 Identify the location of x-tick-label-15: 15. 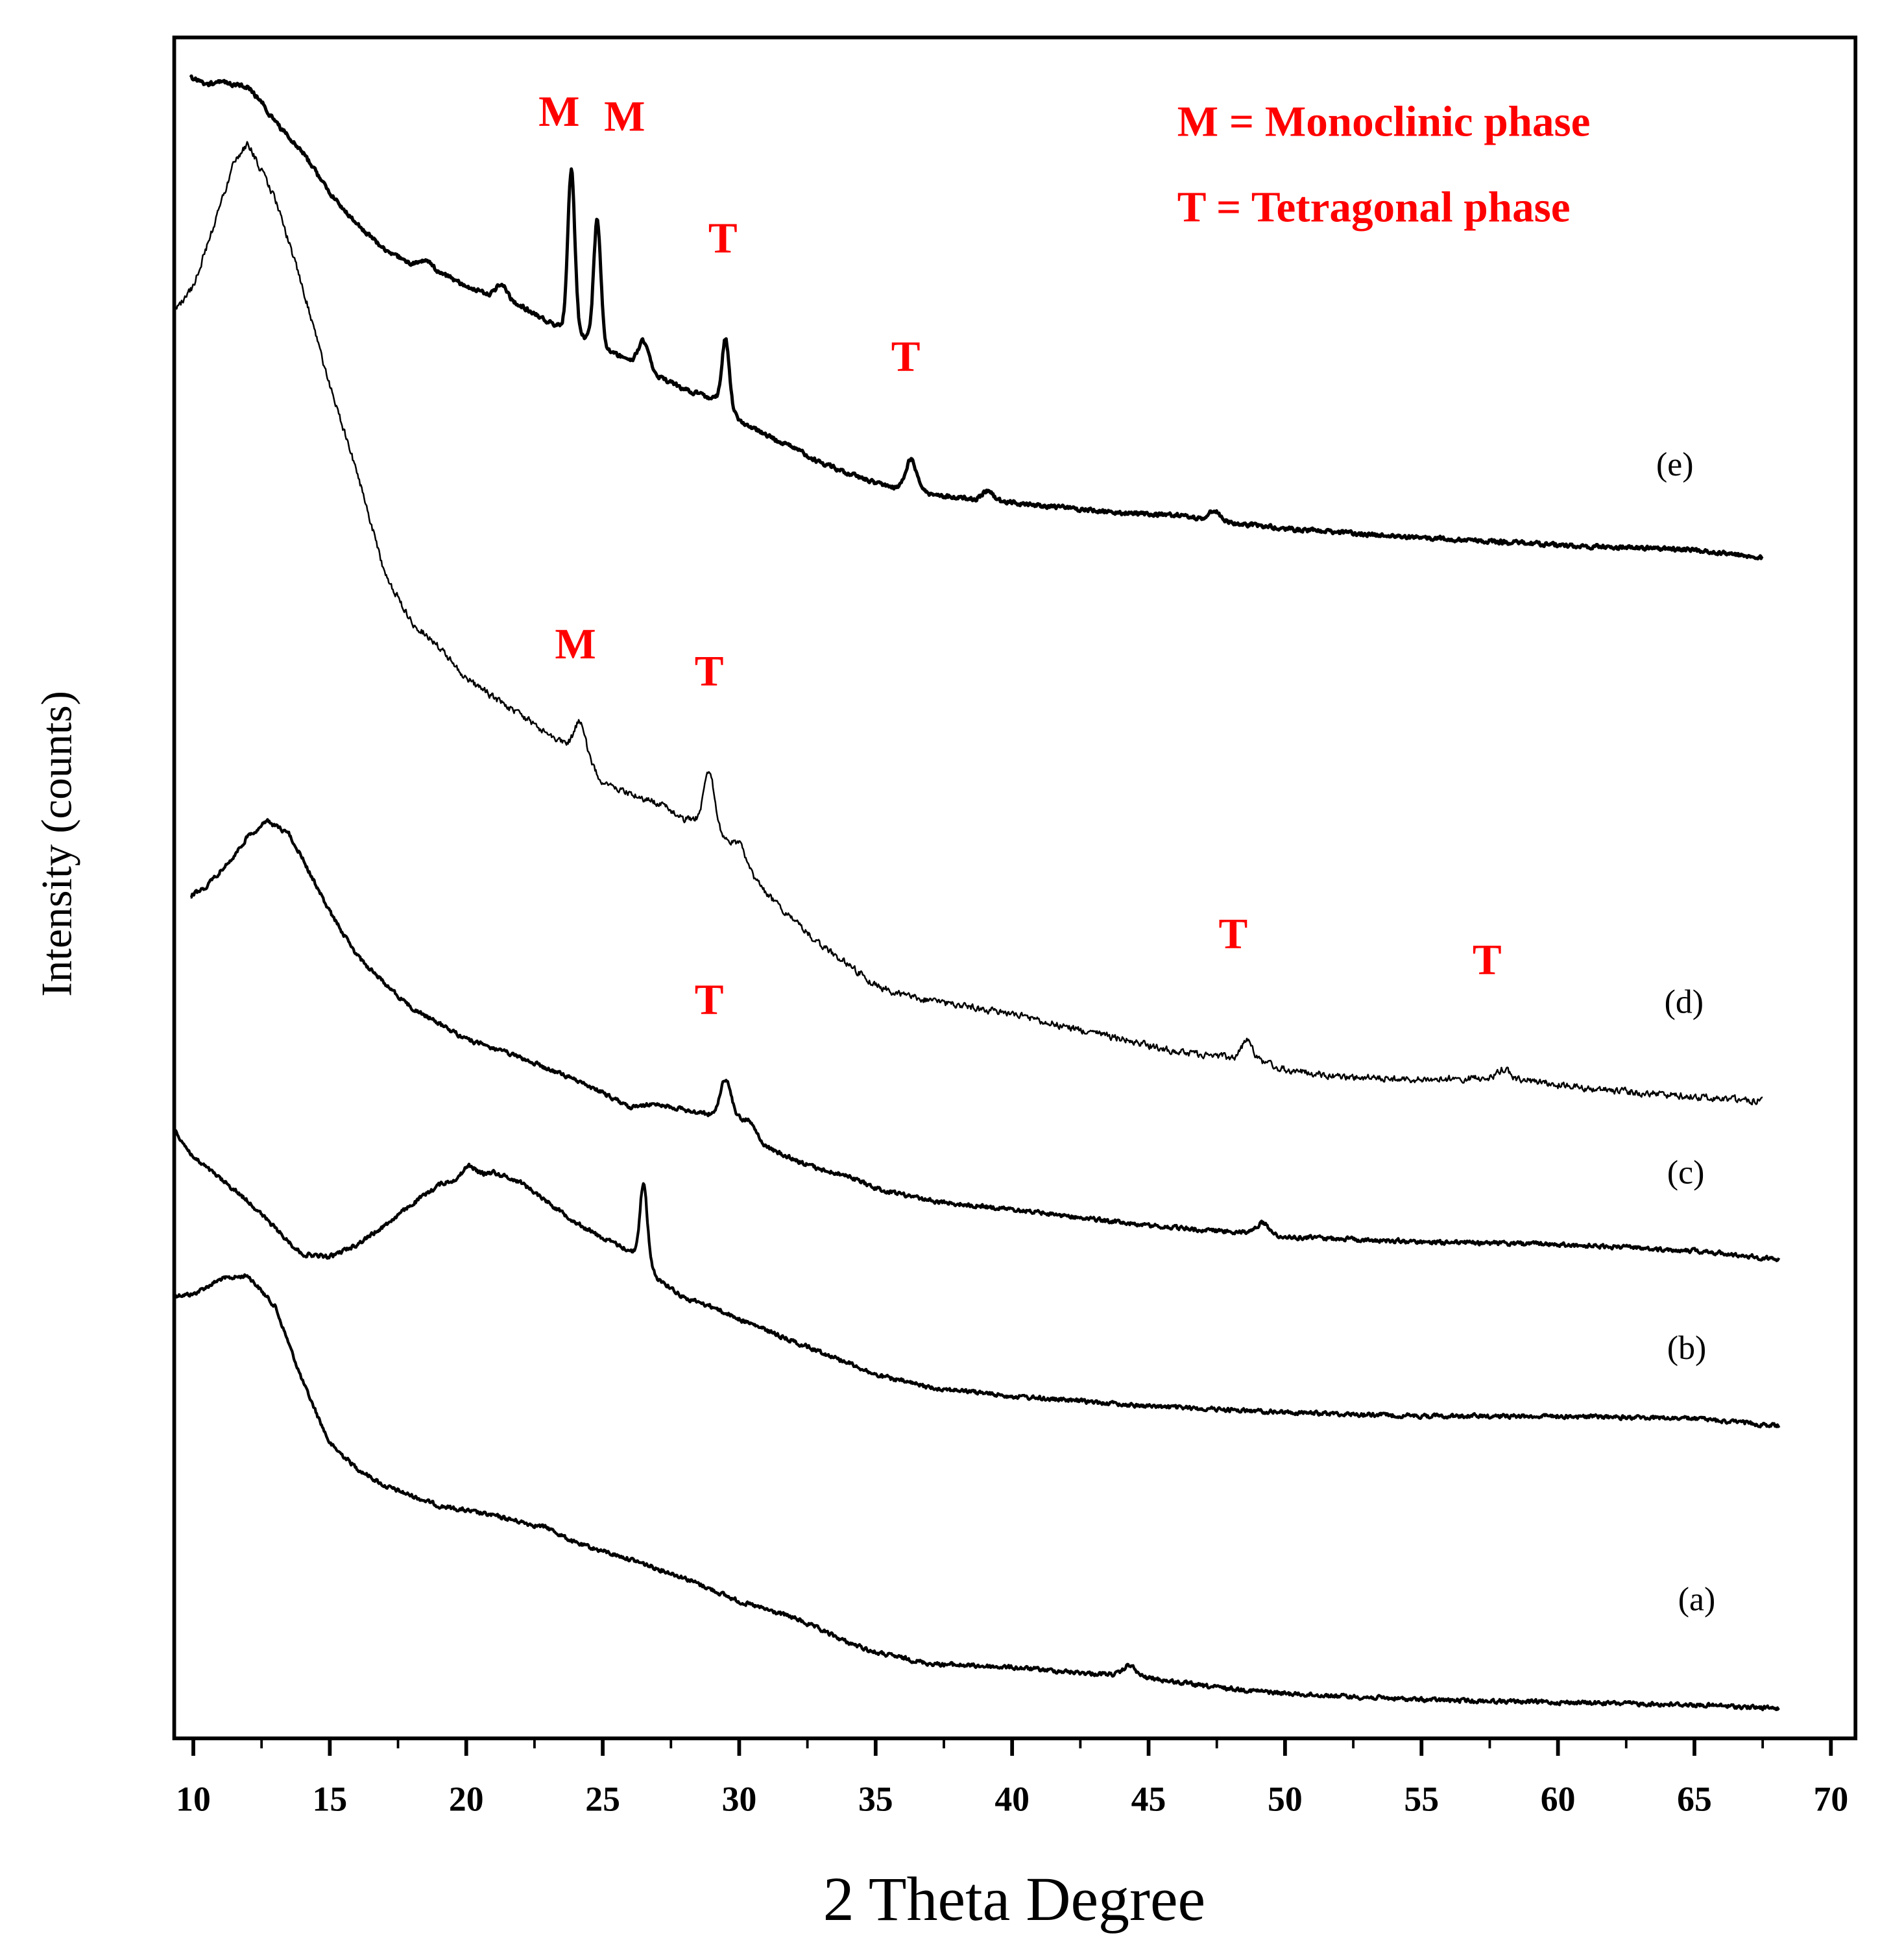
(330, 1798).